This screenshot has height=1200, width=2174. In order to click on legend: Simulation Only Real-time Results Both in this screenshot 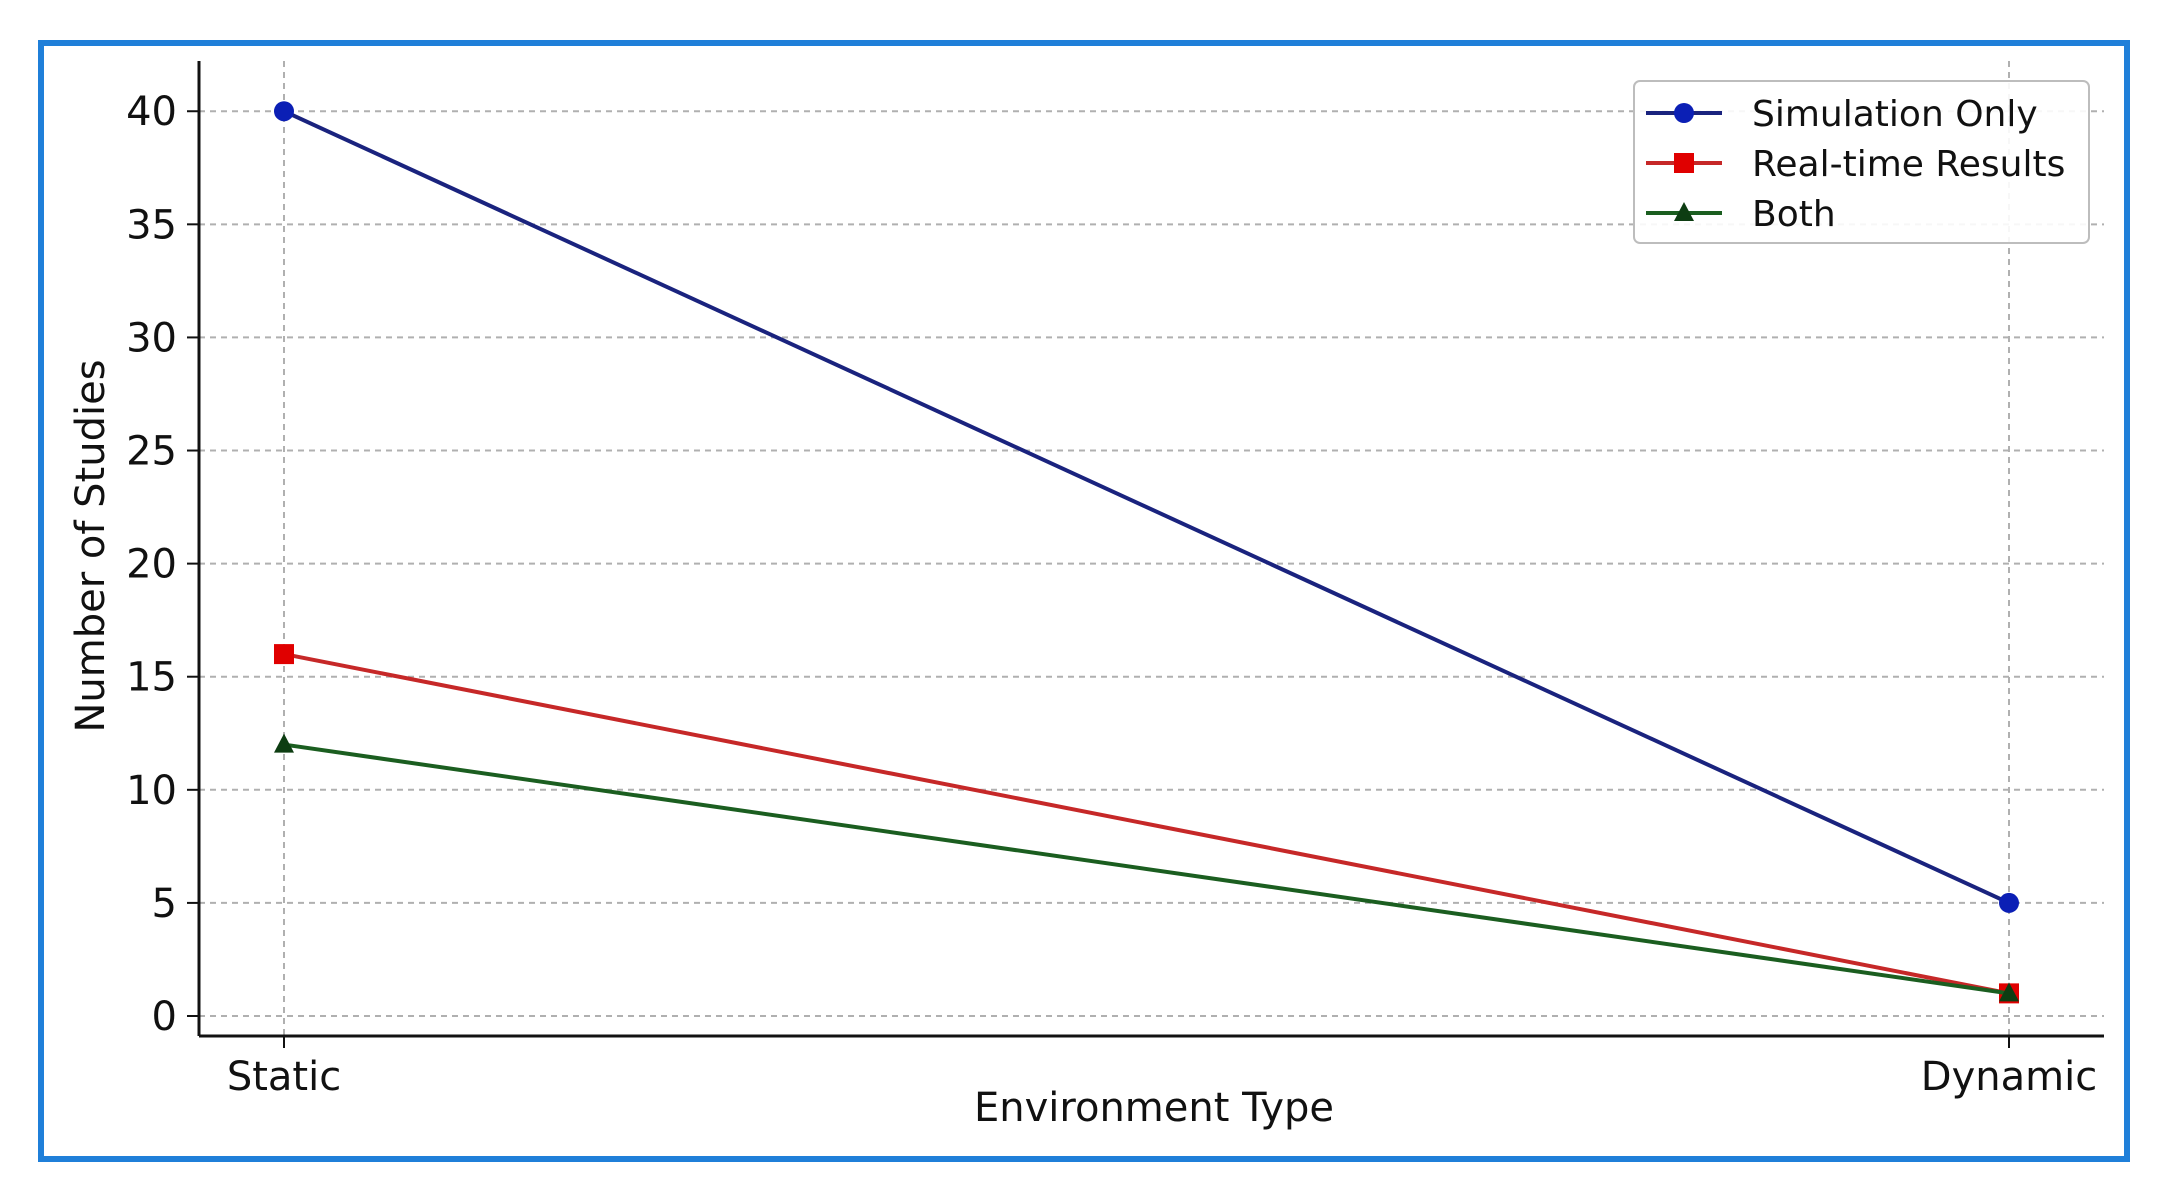, I will do `click(1861, 162)`.